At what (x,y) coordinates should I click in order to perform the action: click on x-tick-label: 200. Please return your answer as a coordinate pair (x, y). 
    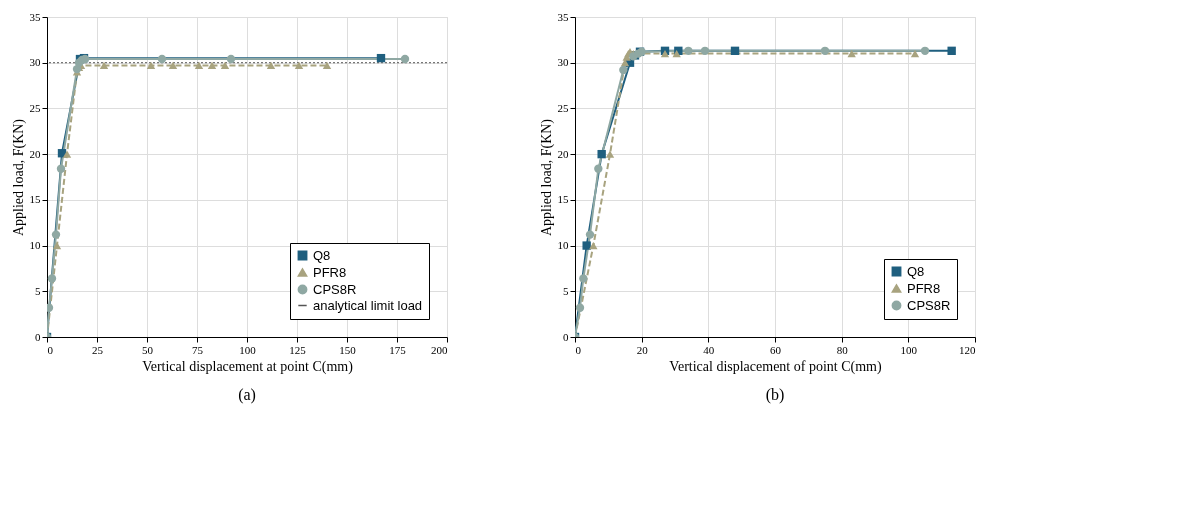
    Looking at the image, I should click on (439, 349).